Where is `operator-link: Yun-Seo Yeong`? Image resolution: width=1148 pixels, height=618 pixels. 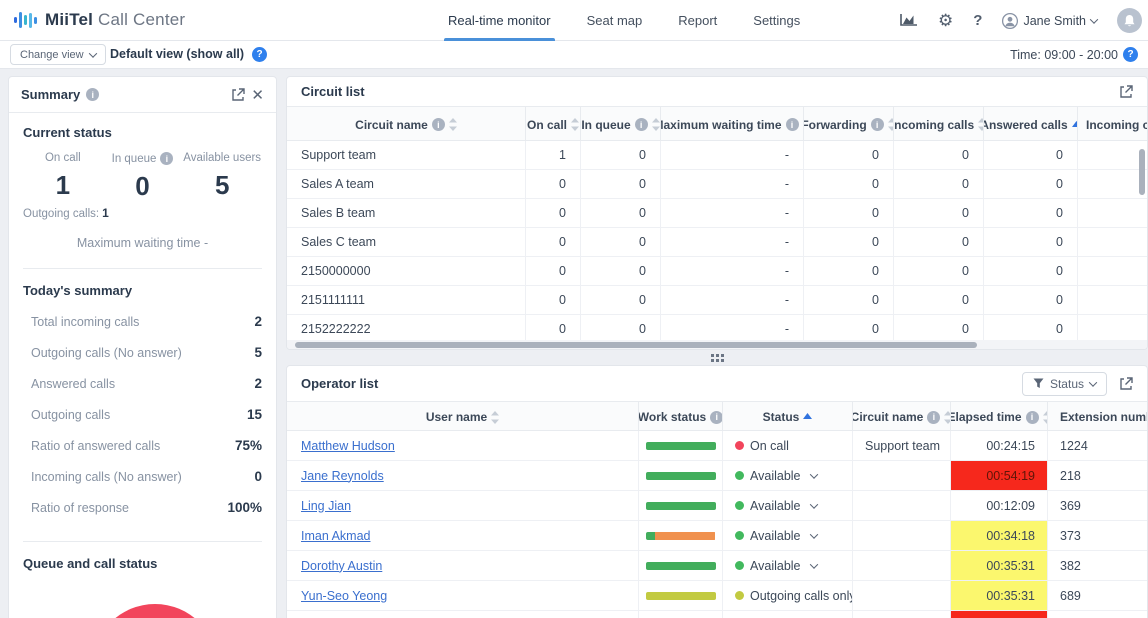 operator-link: Yun-Seo Yeong is located at coordinates (344, 595).